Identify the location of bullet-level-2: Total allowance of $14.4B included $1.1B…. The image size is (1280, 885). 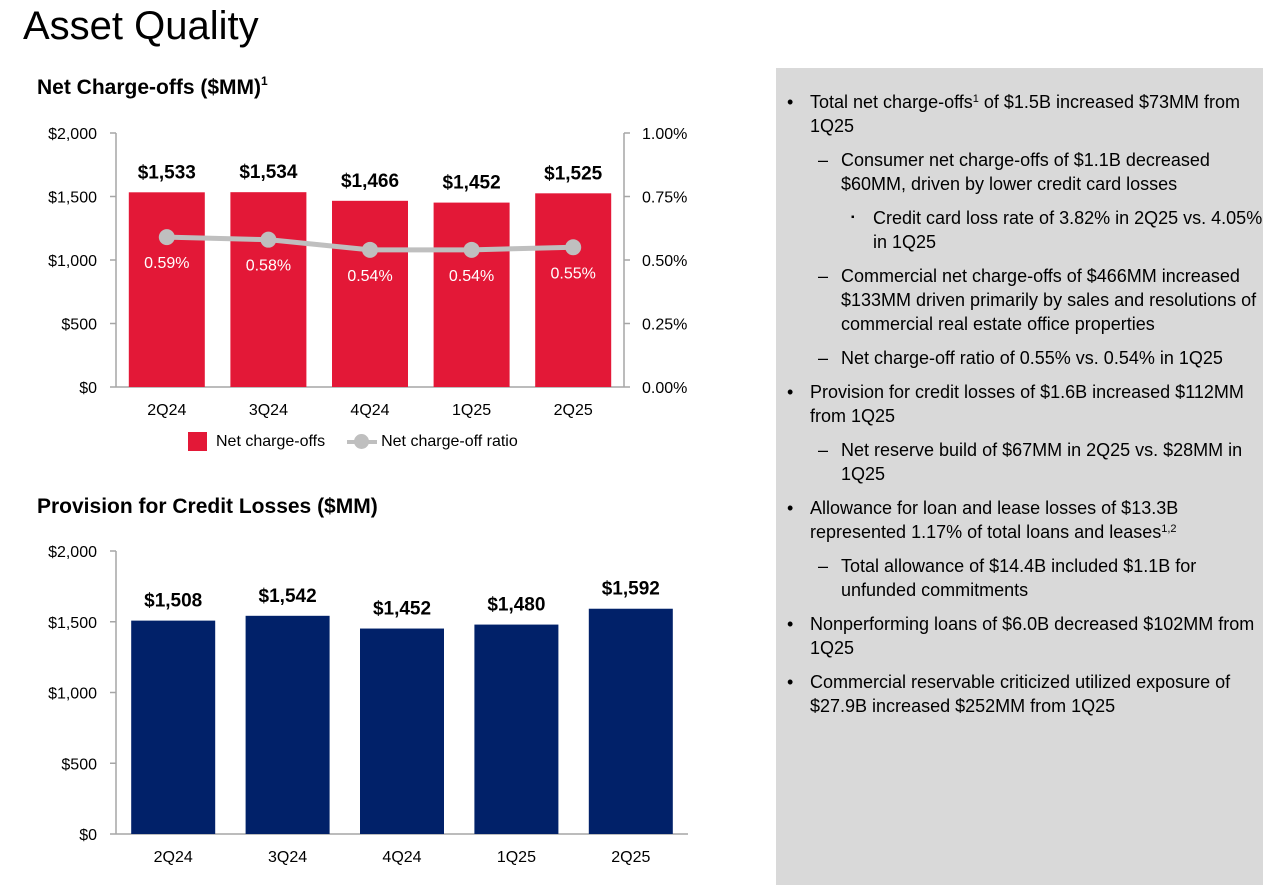
(1019, 578).